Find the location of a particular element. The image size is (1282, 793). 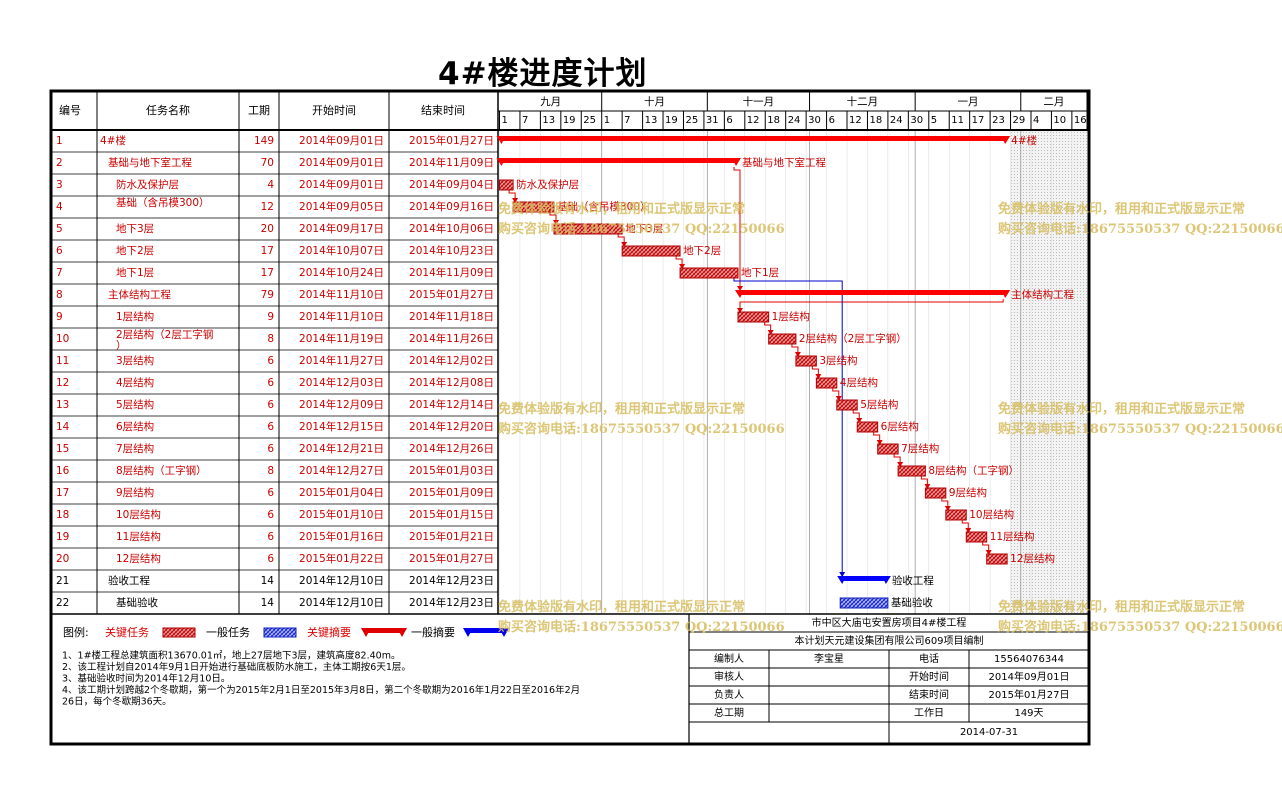

bar-label: 9层结构 is located at coordinates (968, 492).